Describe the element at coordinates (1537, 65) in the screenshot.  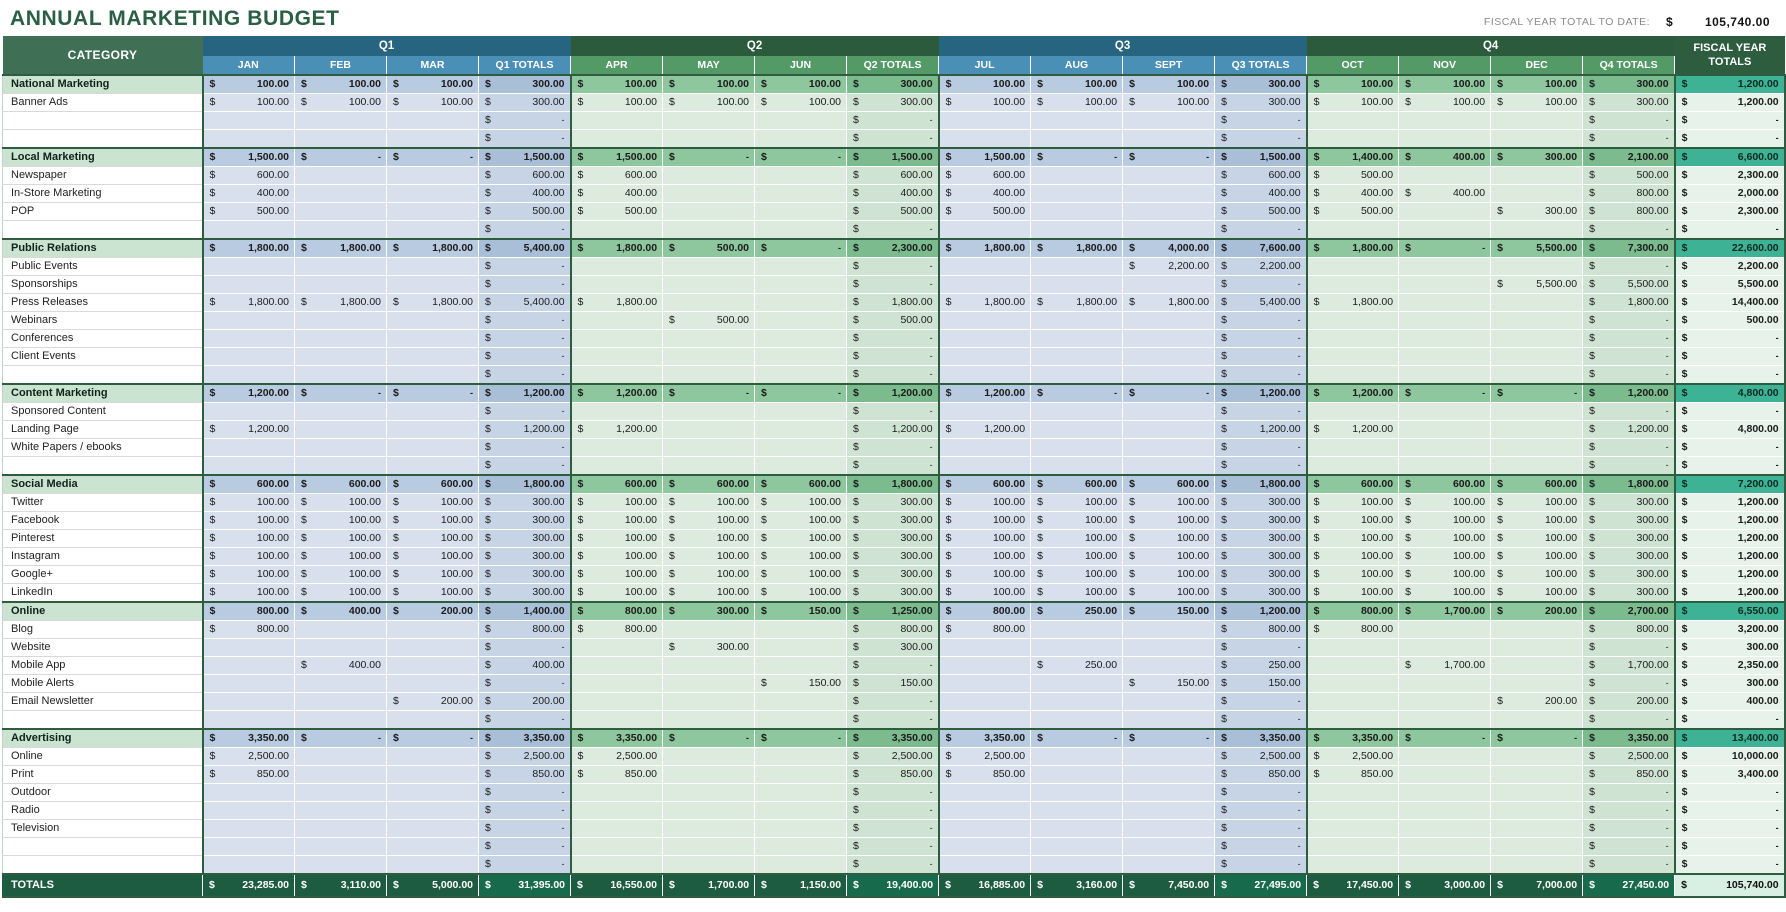
I see `column-header-dec: DEC` at that location.